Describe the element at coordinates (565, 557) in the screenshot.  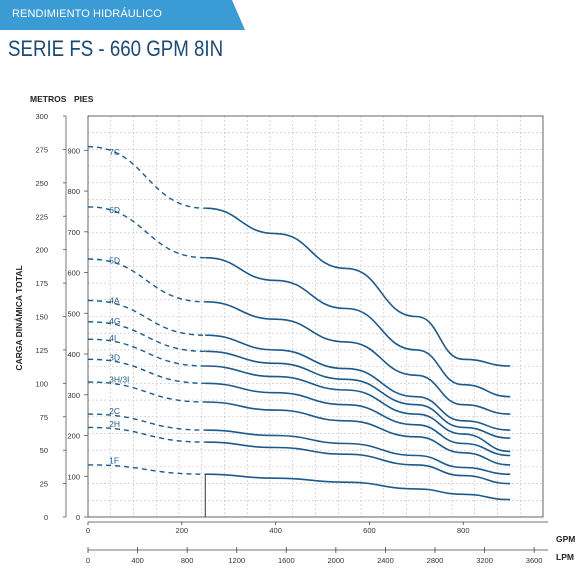
I see `lpm-axis-title: LPM` at that location.